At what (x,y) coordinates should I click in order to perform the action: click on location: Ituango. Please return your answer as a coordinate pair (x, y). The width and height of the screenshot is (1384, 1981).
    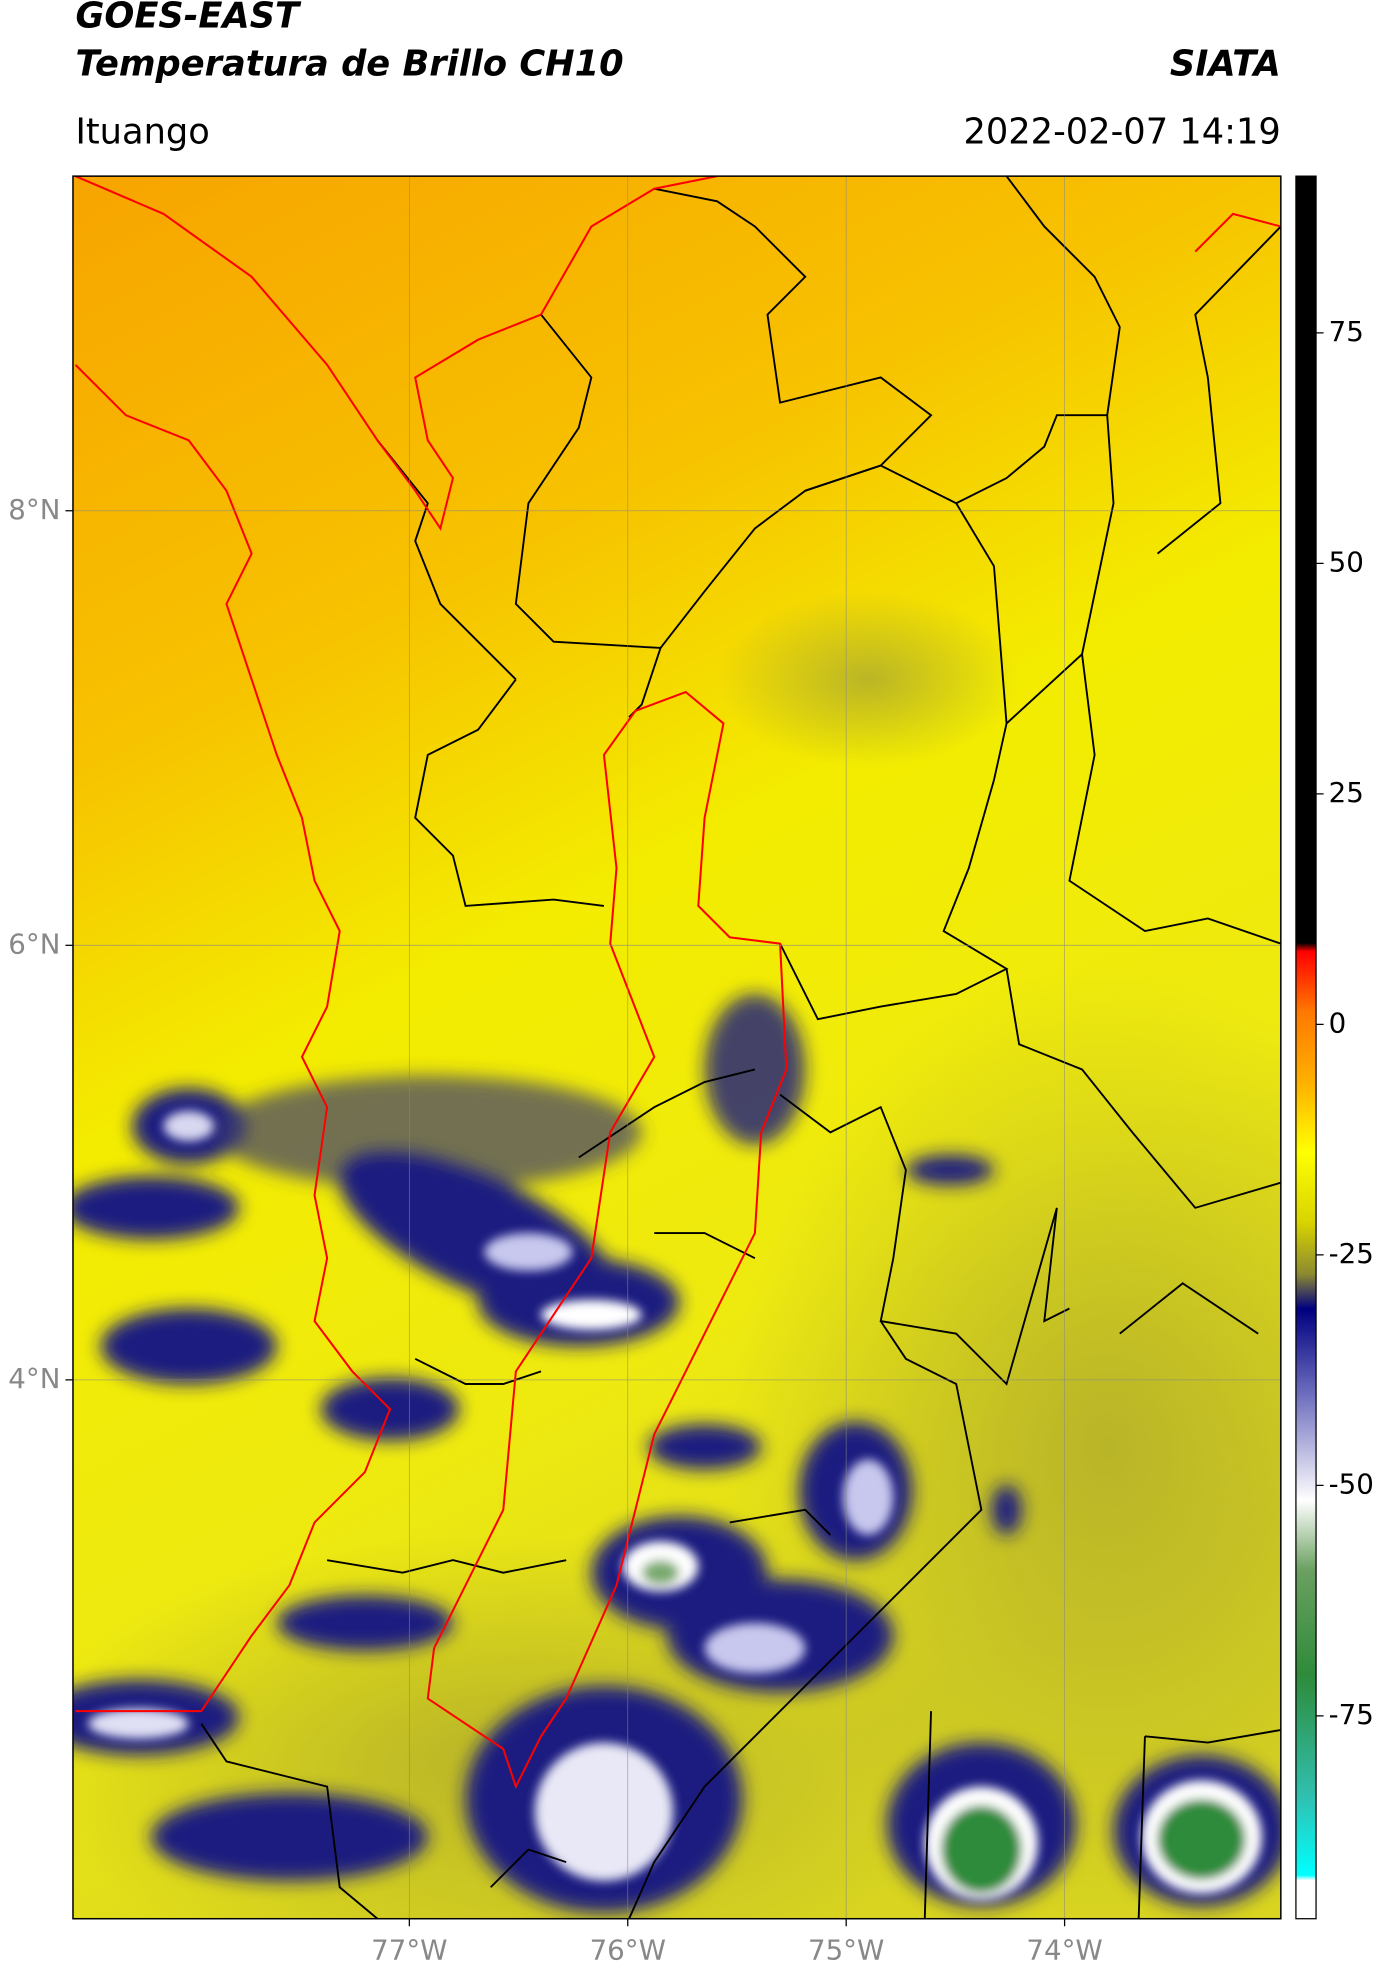
    Looking at the image, I should click on (142, 131).